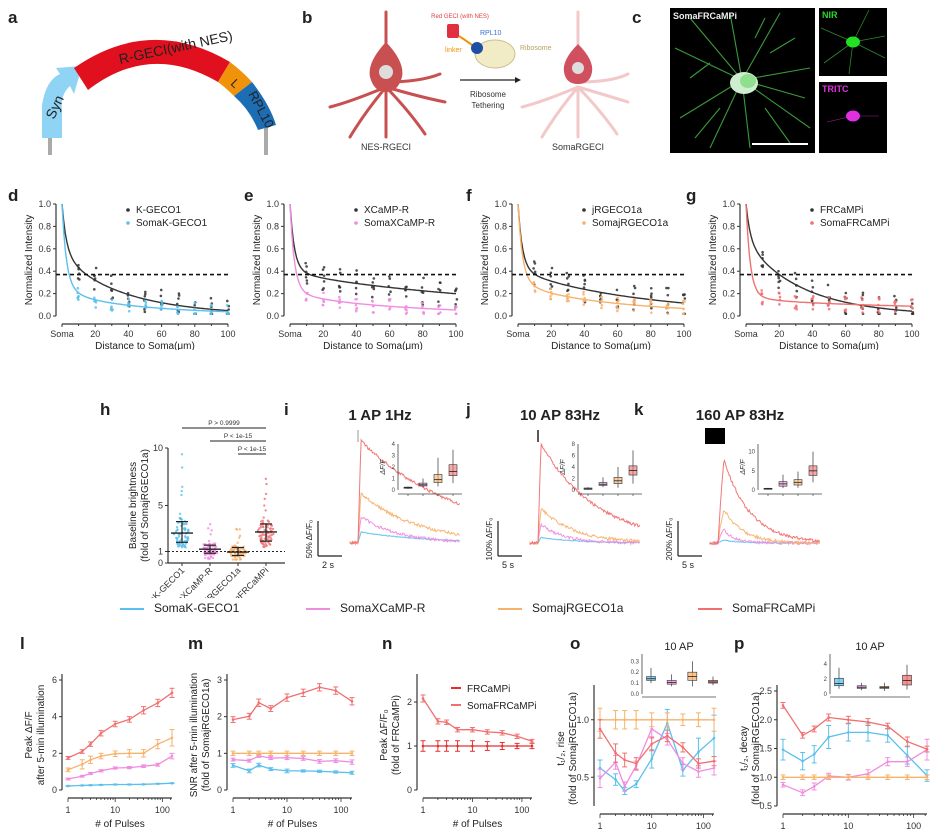 This screenshot has width=945, height=834. I want to click on inset-y-tick-label: 0, so click(394, 491).